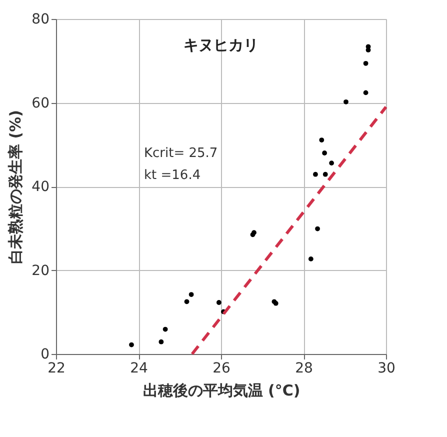 Image resolution: width=447 pixels, height=437 pixels. What do you see at coordinates (221, 45) in the screenshot?
I see `text: キヌヒカリ` at bounding box center [221, 45].